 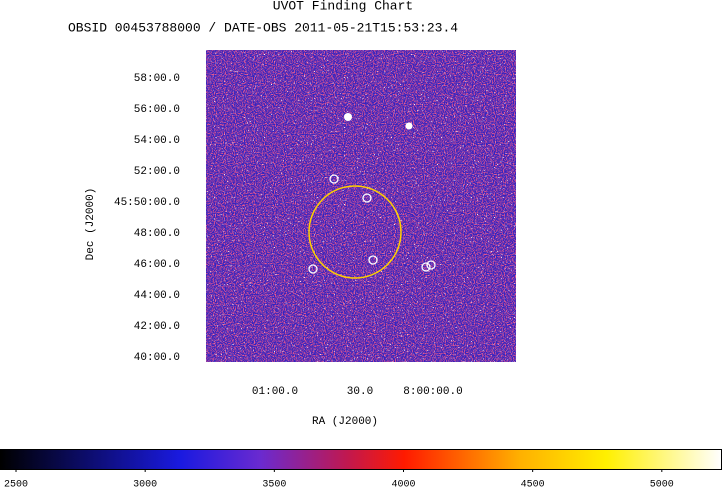 I want to click on dec-tick-label: 48:00.0, so click(x=157, y=234).